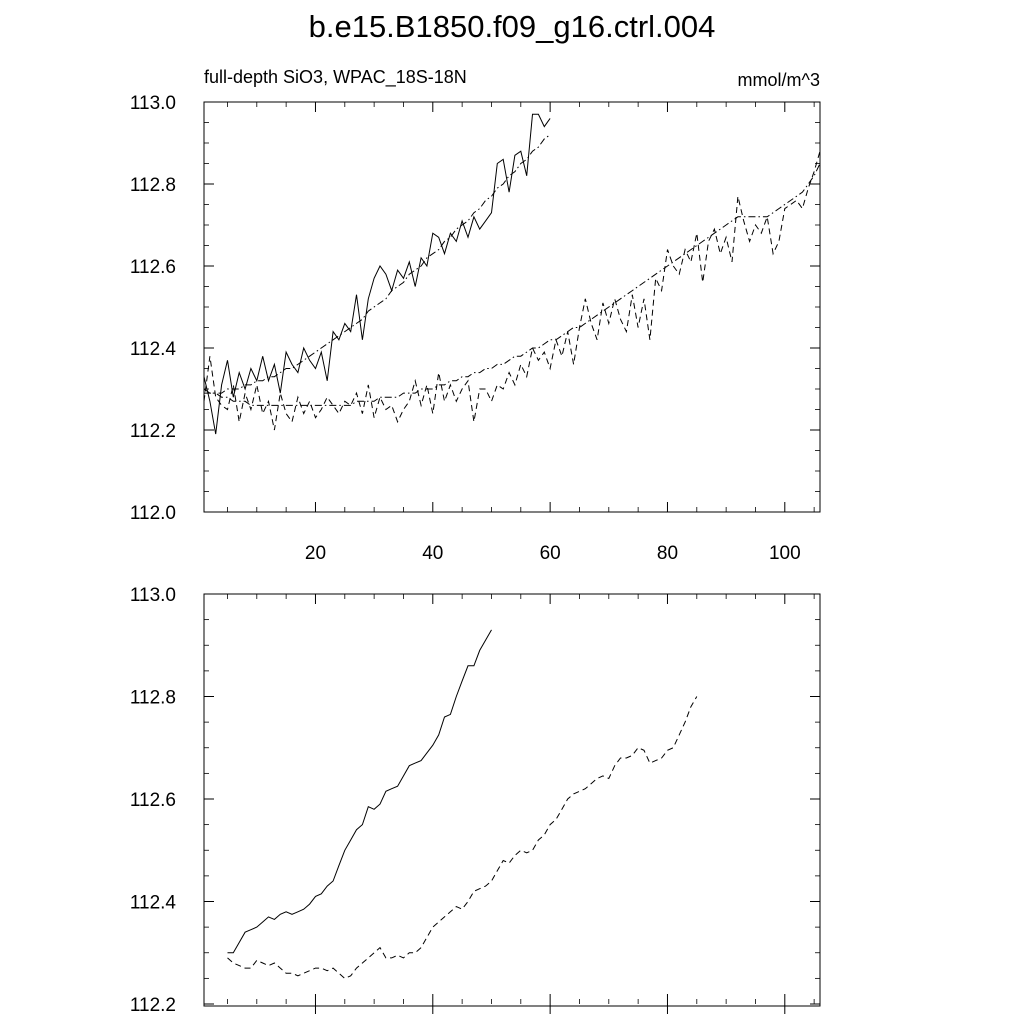  Describe the element at coordinates (153, 513) in the screenshot. I see `y-tick-label: 112.0` at that location.